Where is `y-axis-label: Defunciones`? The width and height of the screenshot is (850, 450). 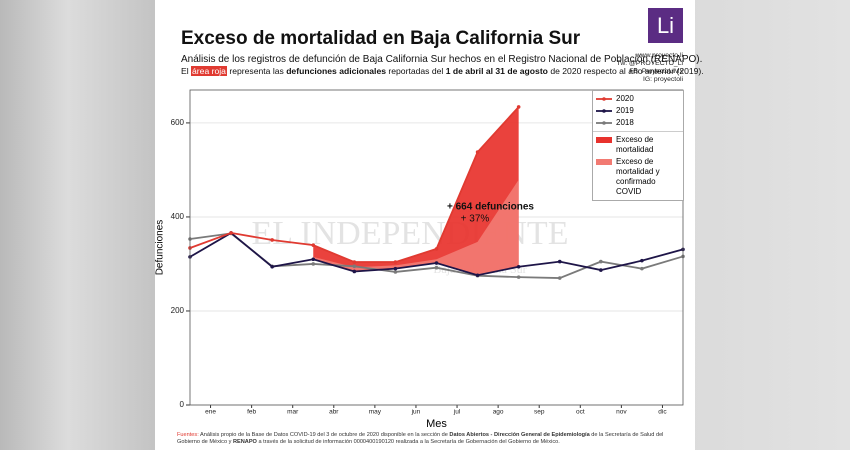
y-axis-label: Defunciones is located at coordinates (160, 248).